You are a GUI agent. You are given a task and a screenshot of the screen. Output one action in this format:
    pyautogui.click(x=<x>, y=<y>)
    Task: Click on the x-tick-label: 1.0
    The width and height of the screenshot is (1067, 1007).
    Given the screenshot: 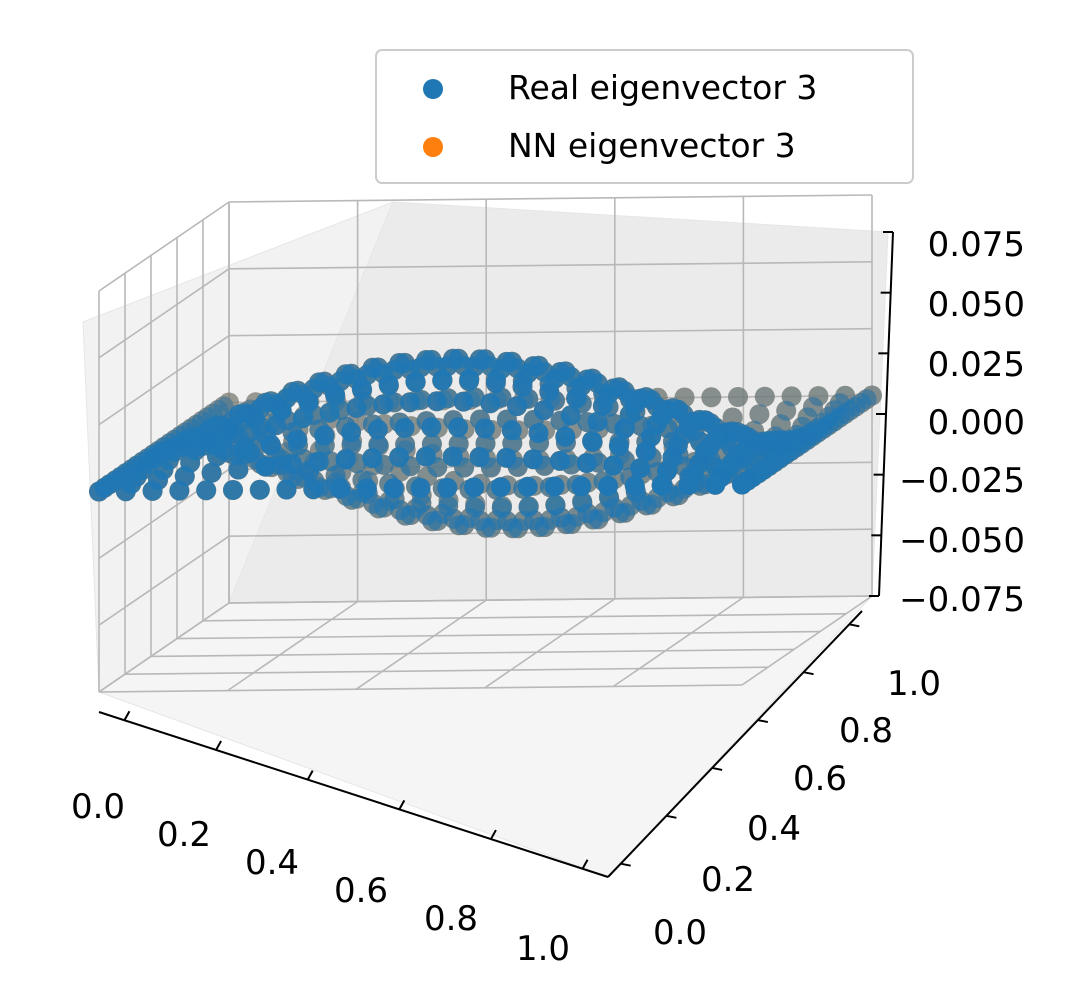 What is the action you would take?
    pyautogui.click(x=543, y=949)
    